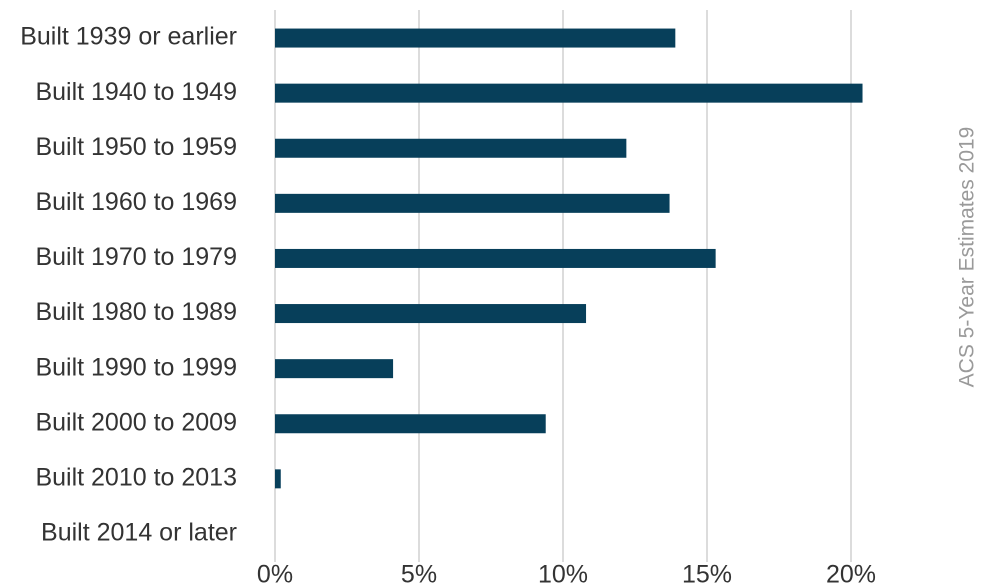  I want to click on y-tick-label: Built 1990 to 1999, so click(136, 367).